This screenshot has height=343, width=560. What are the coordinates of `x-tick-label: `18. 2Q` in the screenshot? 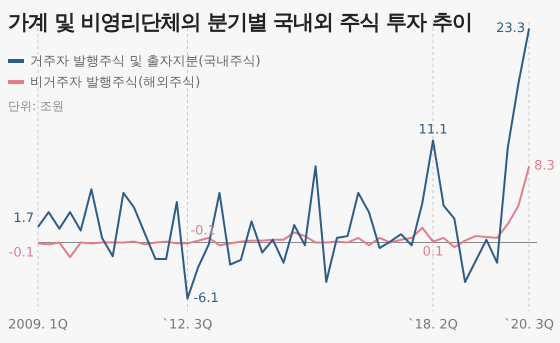 It's located at (433, 325).